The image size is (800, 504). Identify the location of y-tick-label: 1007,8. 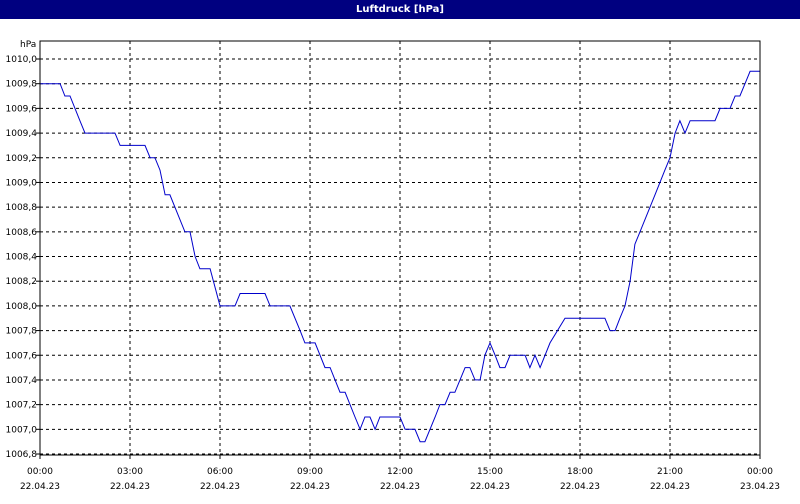
(22, 332).